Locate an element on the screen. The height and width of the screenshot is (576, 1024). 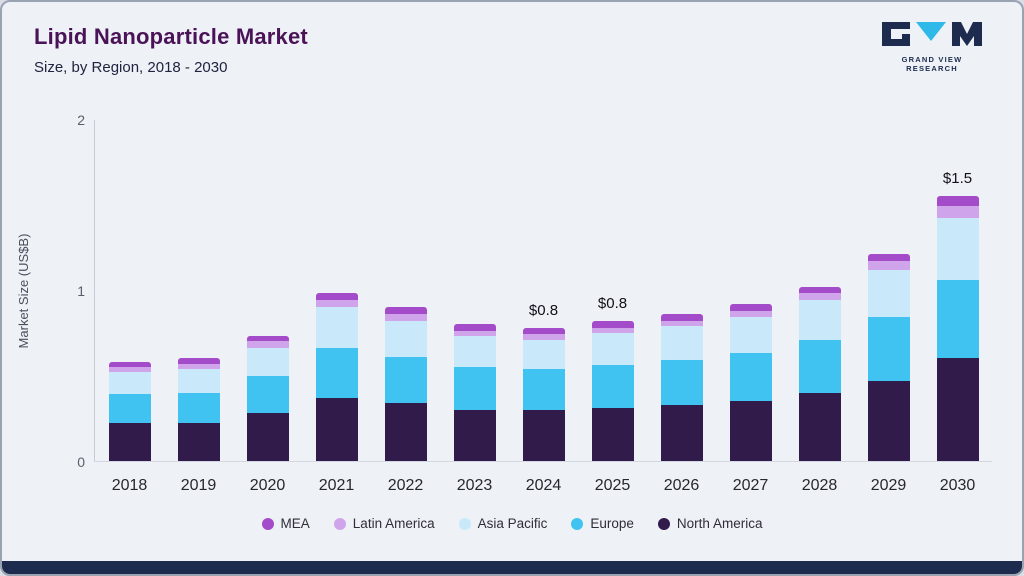
bar-column-2021: 2021 is located at coordinates (336, 307).